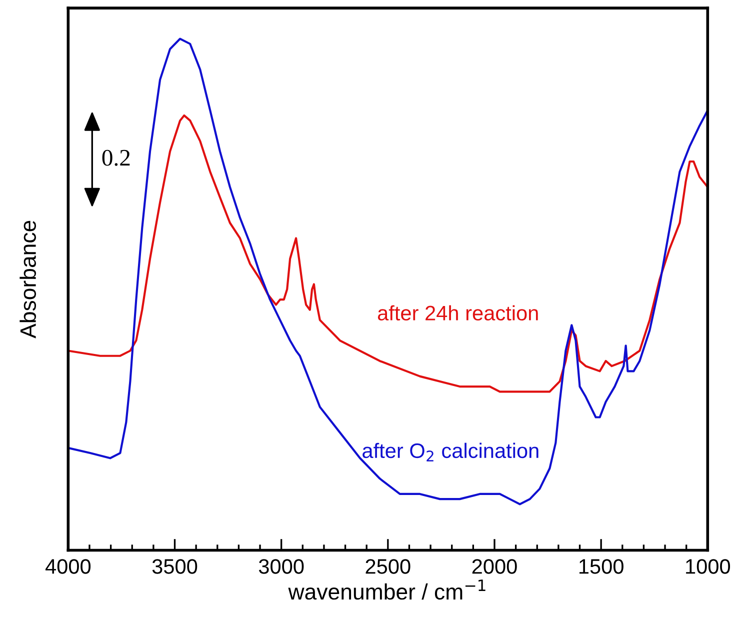  I want to click on x-axis-title: wavenumber / cm$^{−1}$, so click(387, 590).